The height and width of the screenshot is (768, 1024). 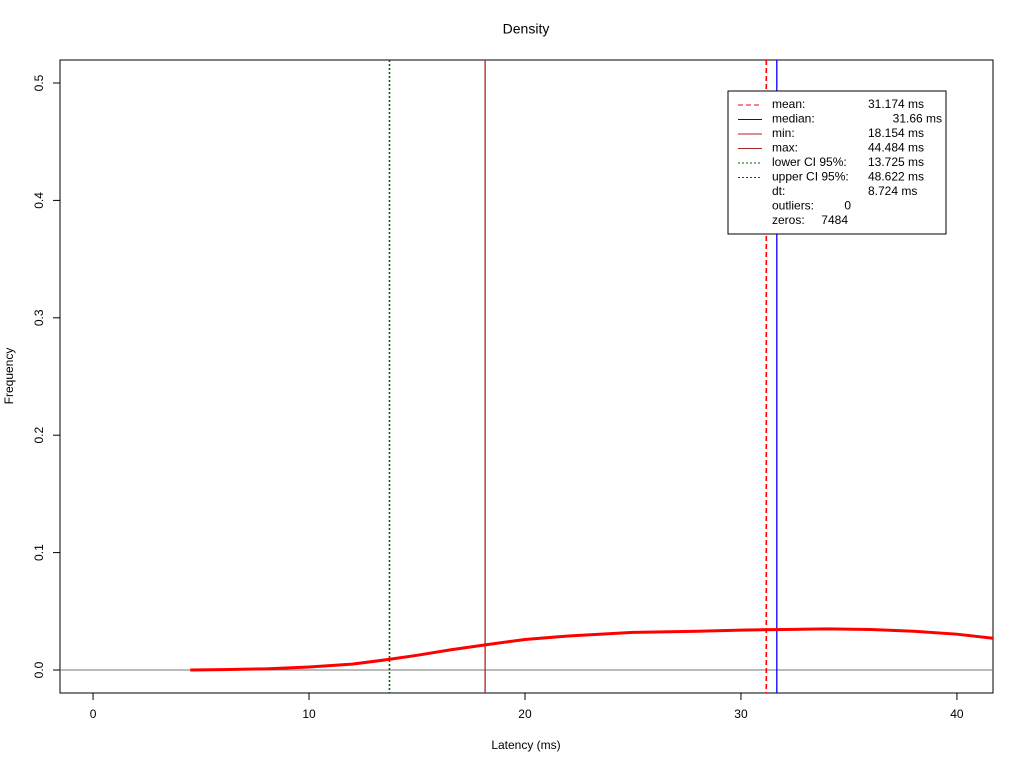 What do you see at coordinates (917, 119) in the screenshot?
I see `legend-value: 31.66 ms` at bounding box center [917, 119].